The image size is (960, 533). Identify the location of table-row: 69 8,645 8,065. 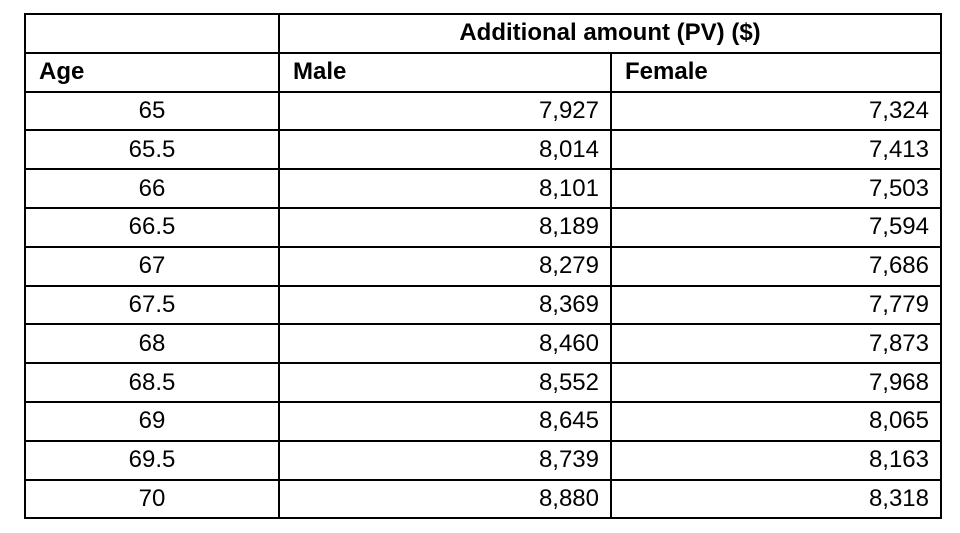
(483, 421).